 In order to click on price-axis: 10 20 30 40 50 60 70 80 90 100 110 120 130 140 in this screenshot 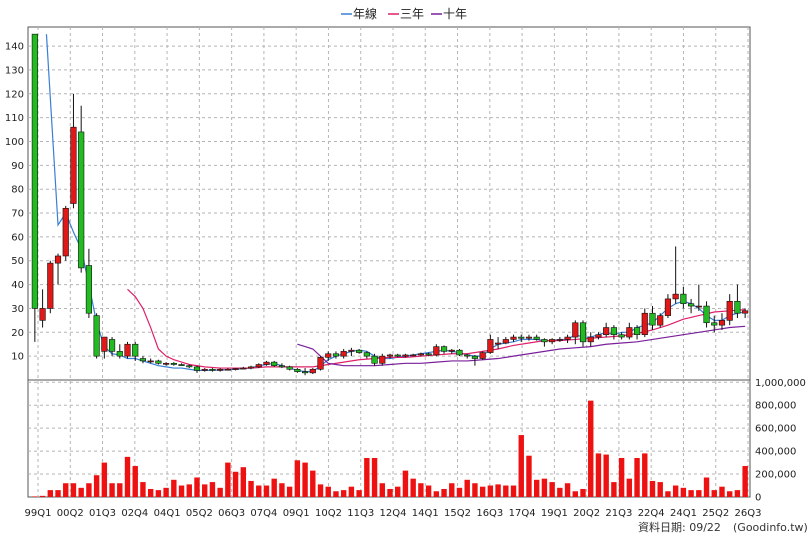, I will do `click(14, 202)`.